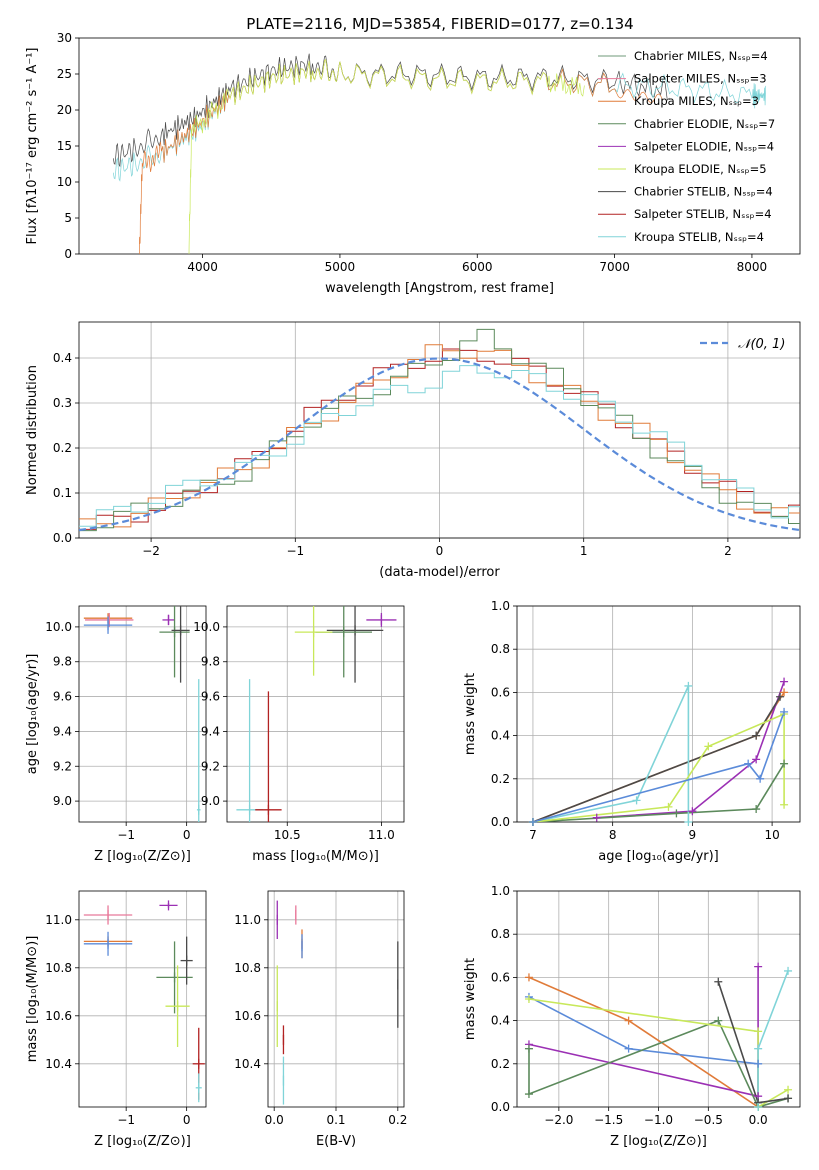 Image resolution: width=819 pixels, height=1170 pixels. I want to click on x-axis-label: E(B-V), so click(336, 1141).